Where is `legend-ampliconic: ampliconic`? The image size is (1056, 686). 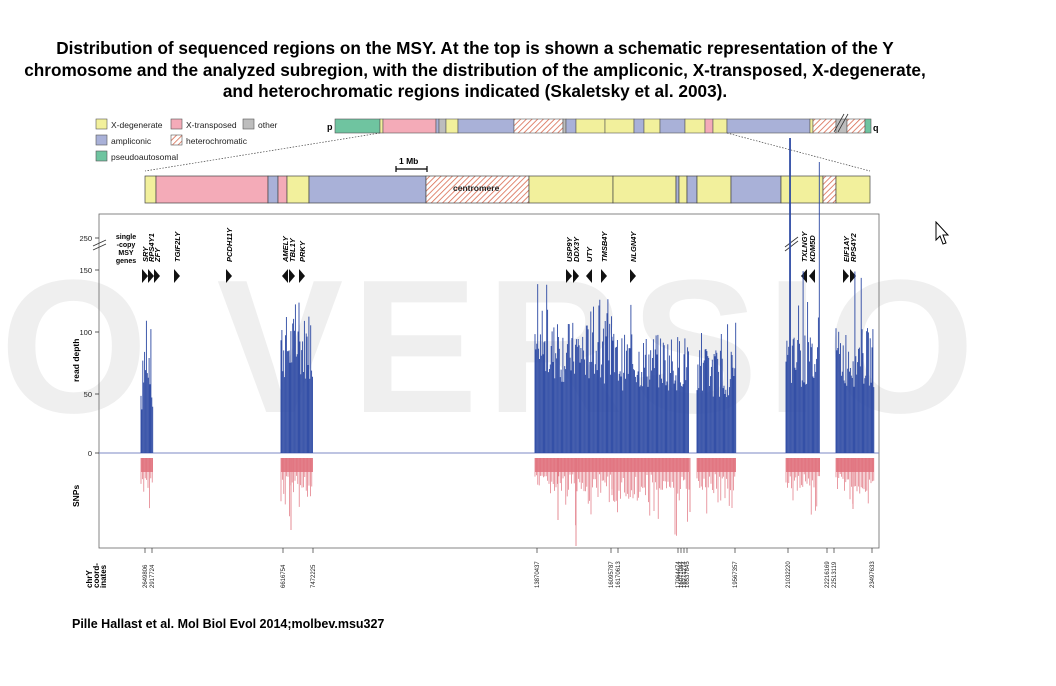
legend-ampliconic: ampliconic is located at coordinates (131, 141).